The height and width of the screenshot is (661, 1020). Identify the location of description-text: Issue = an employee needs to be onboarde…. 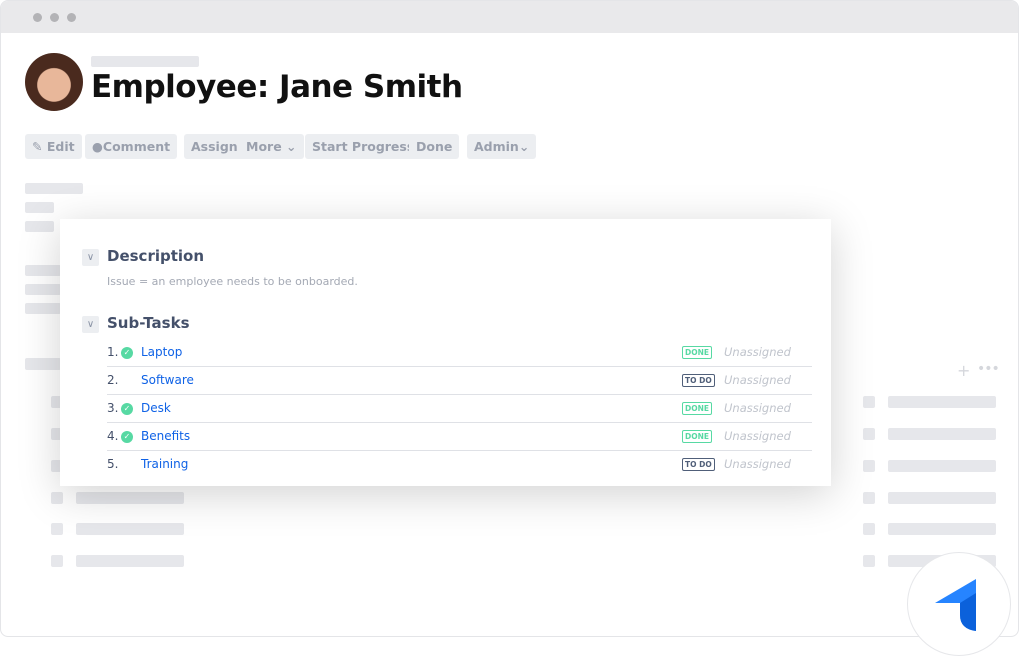
(232, 281).